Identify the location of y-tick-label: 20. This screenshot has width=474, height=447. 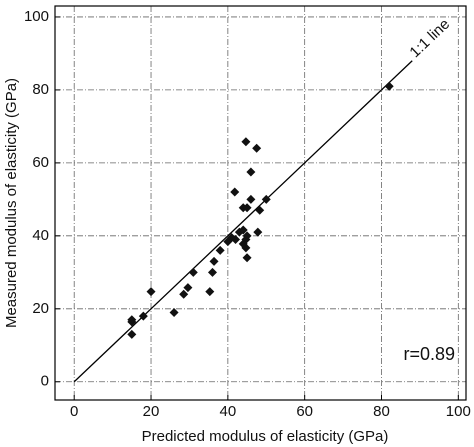
(40, 308).